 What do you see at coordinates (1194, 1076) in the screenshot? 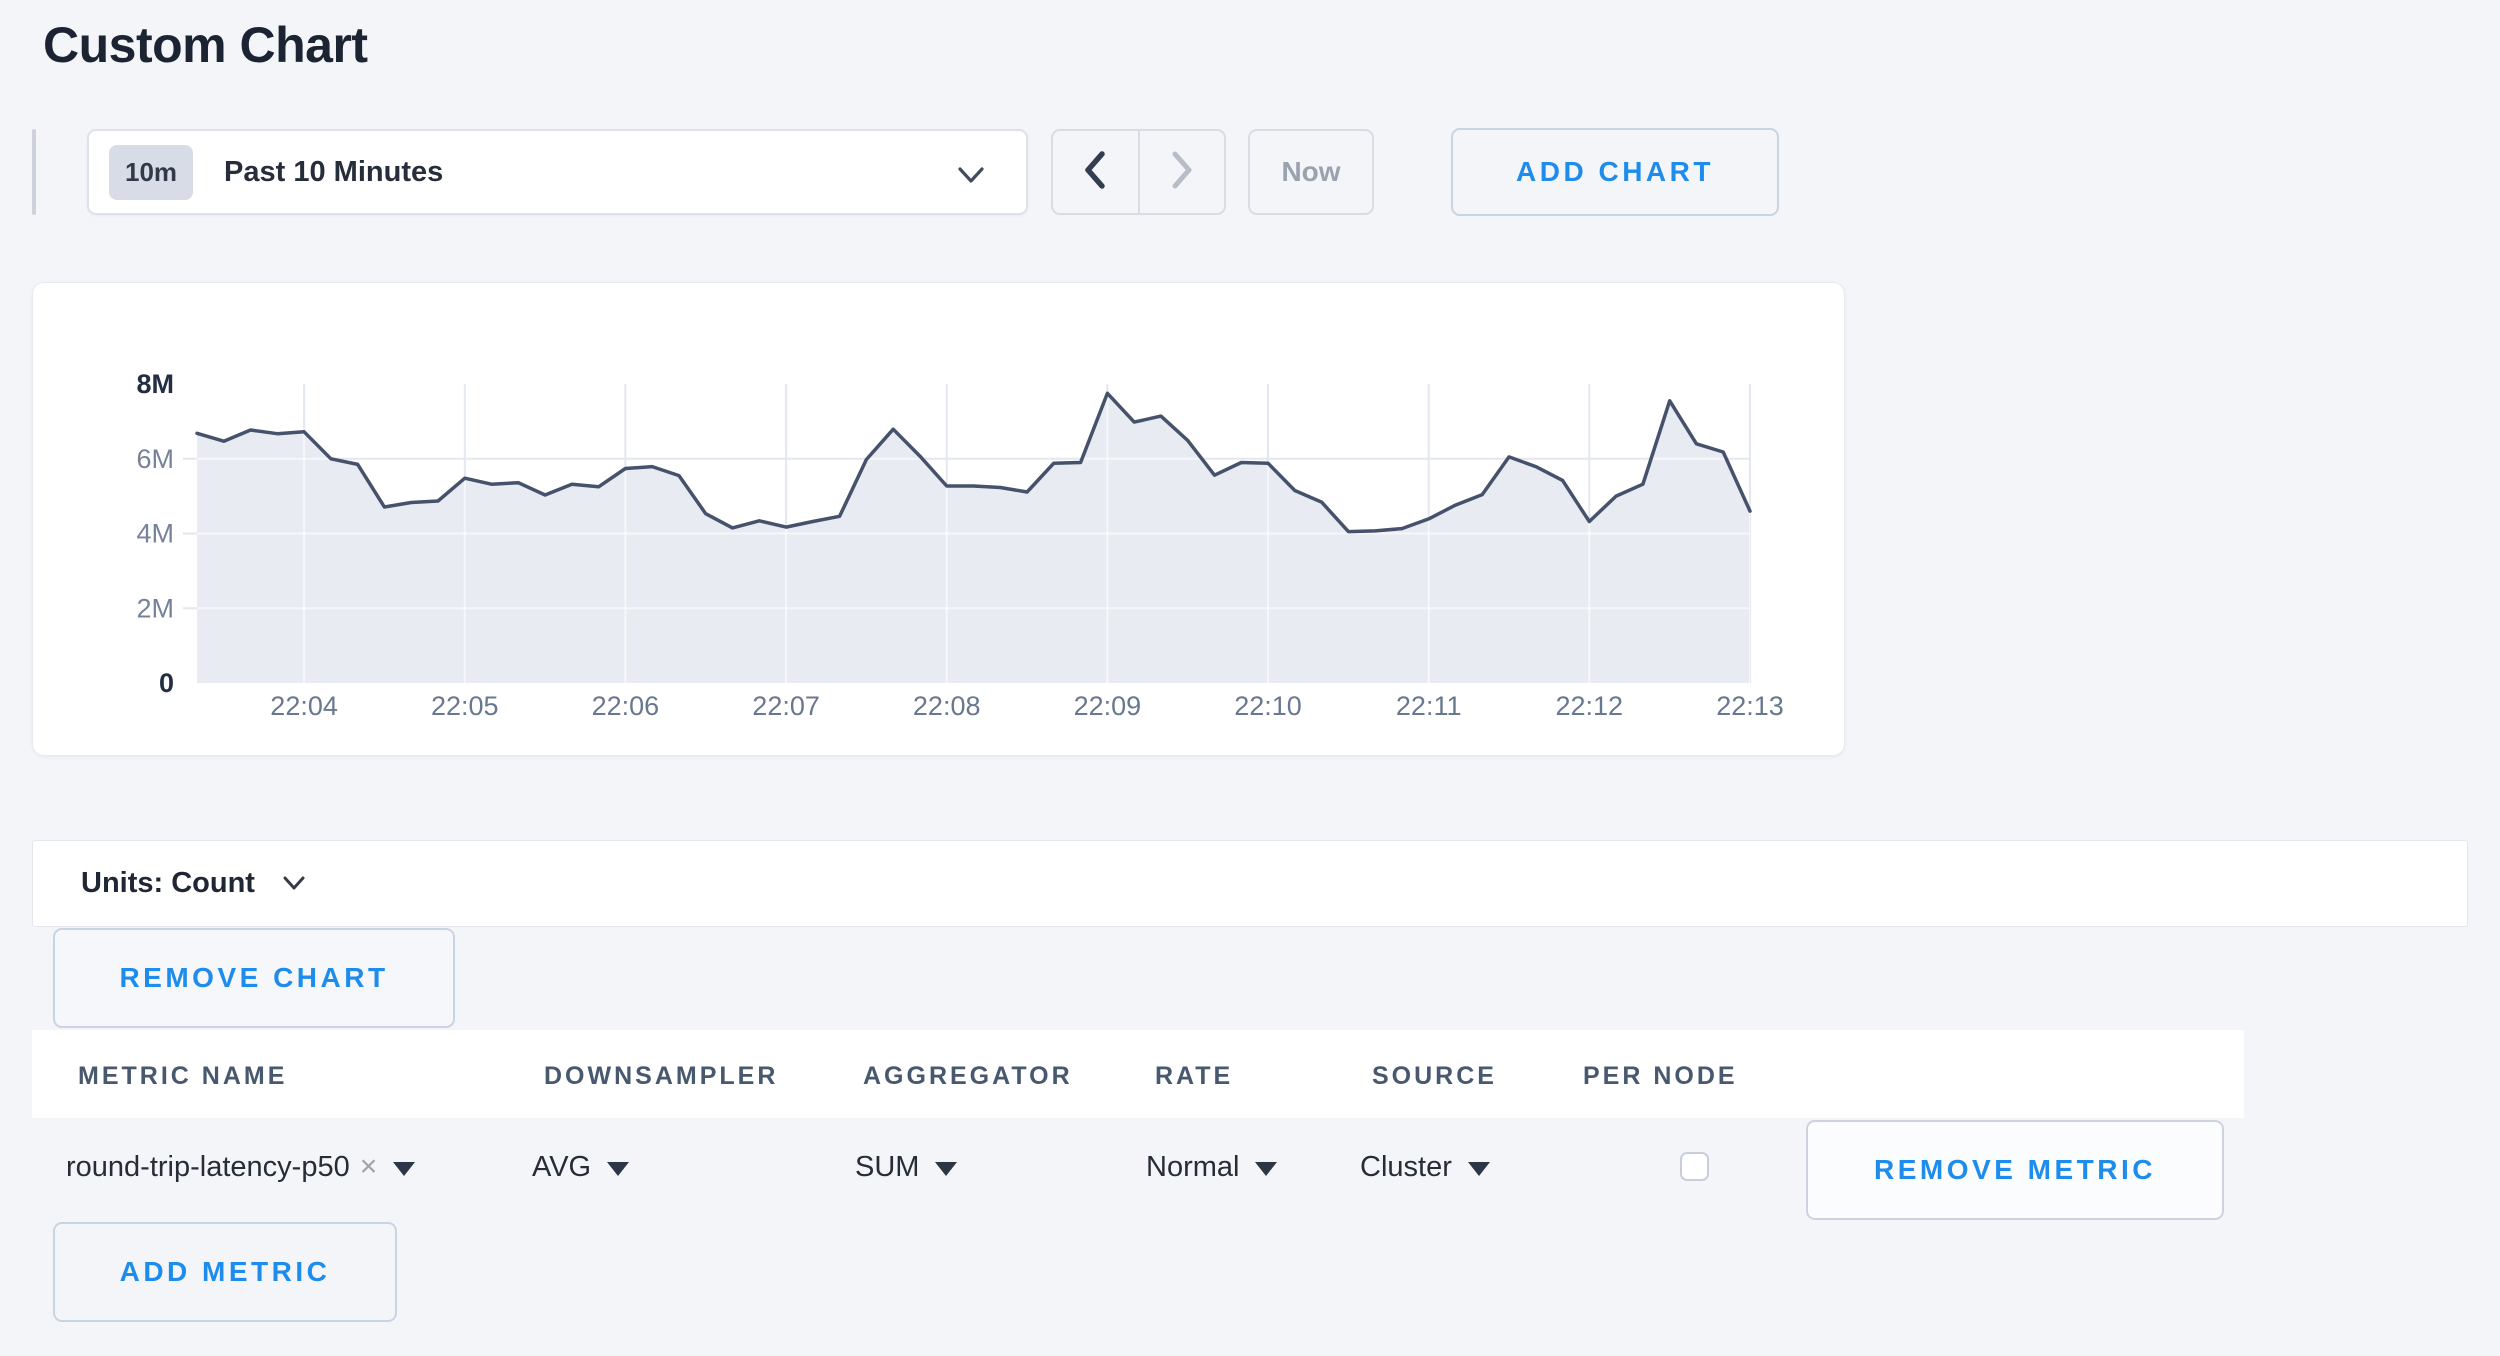
I see `col-header-rate: RATE` at bounding box center [1194, 1076].